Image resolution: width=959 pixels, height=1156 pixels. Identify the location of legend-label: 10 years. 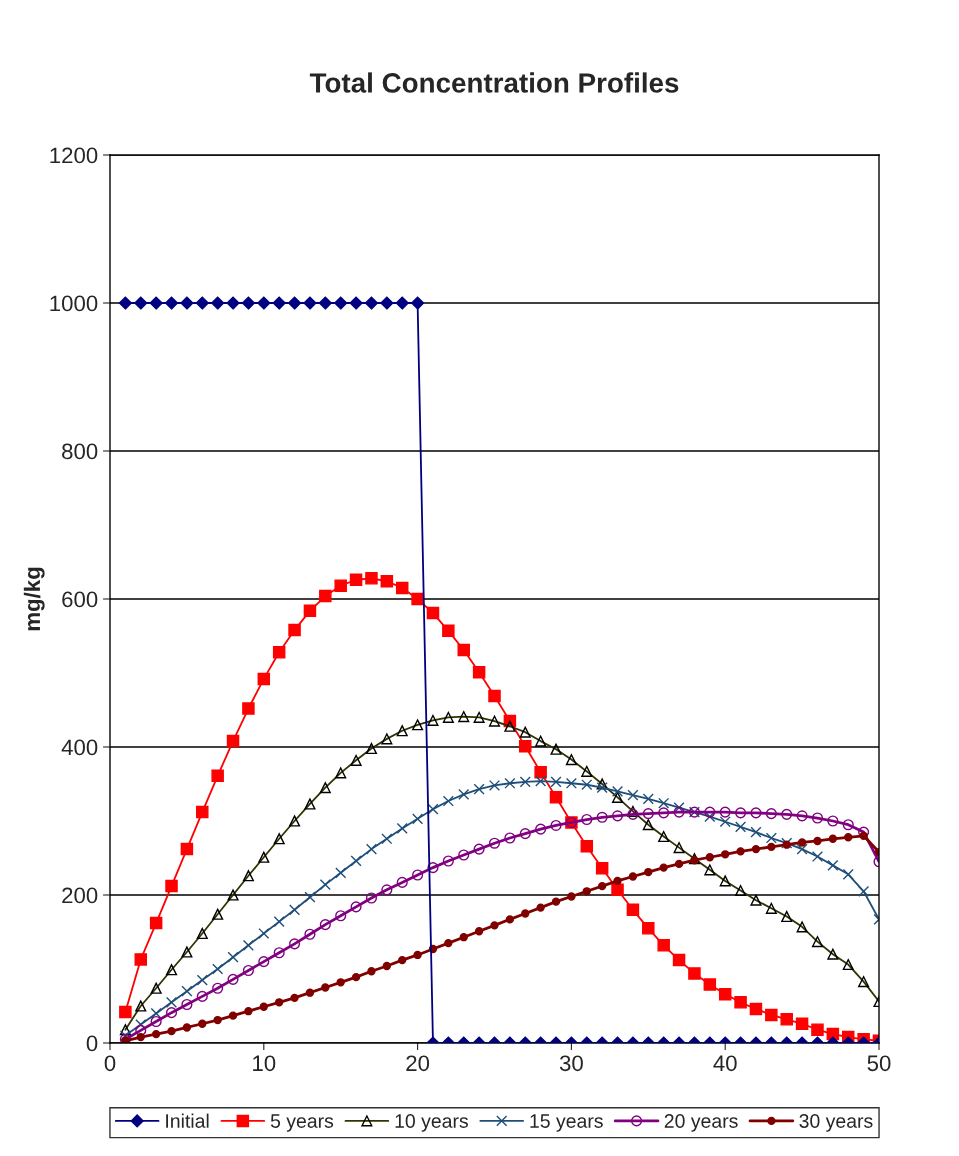
(431, 1123).